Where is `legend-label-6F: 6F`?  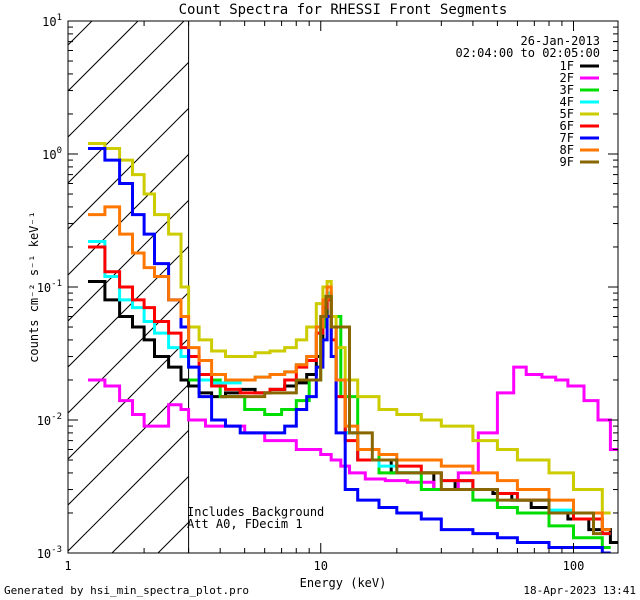
legend-label-6F: 6F is located at coordinates (567, 126).